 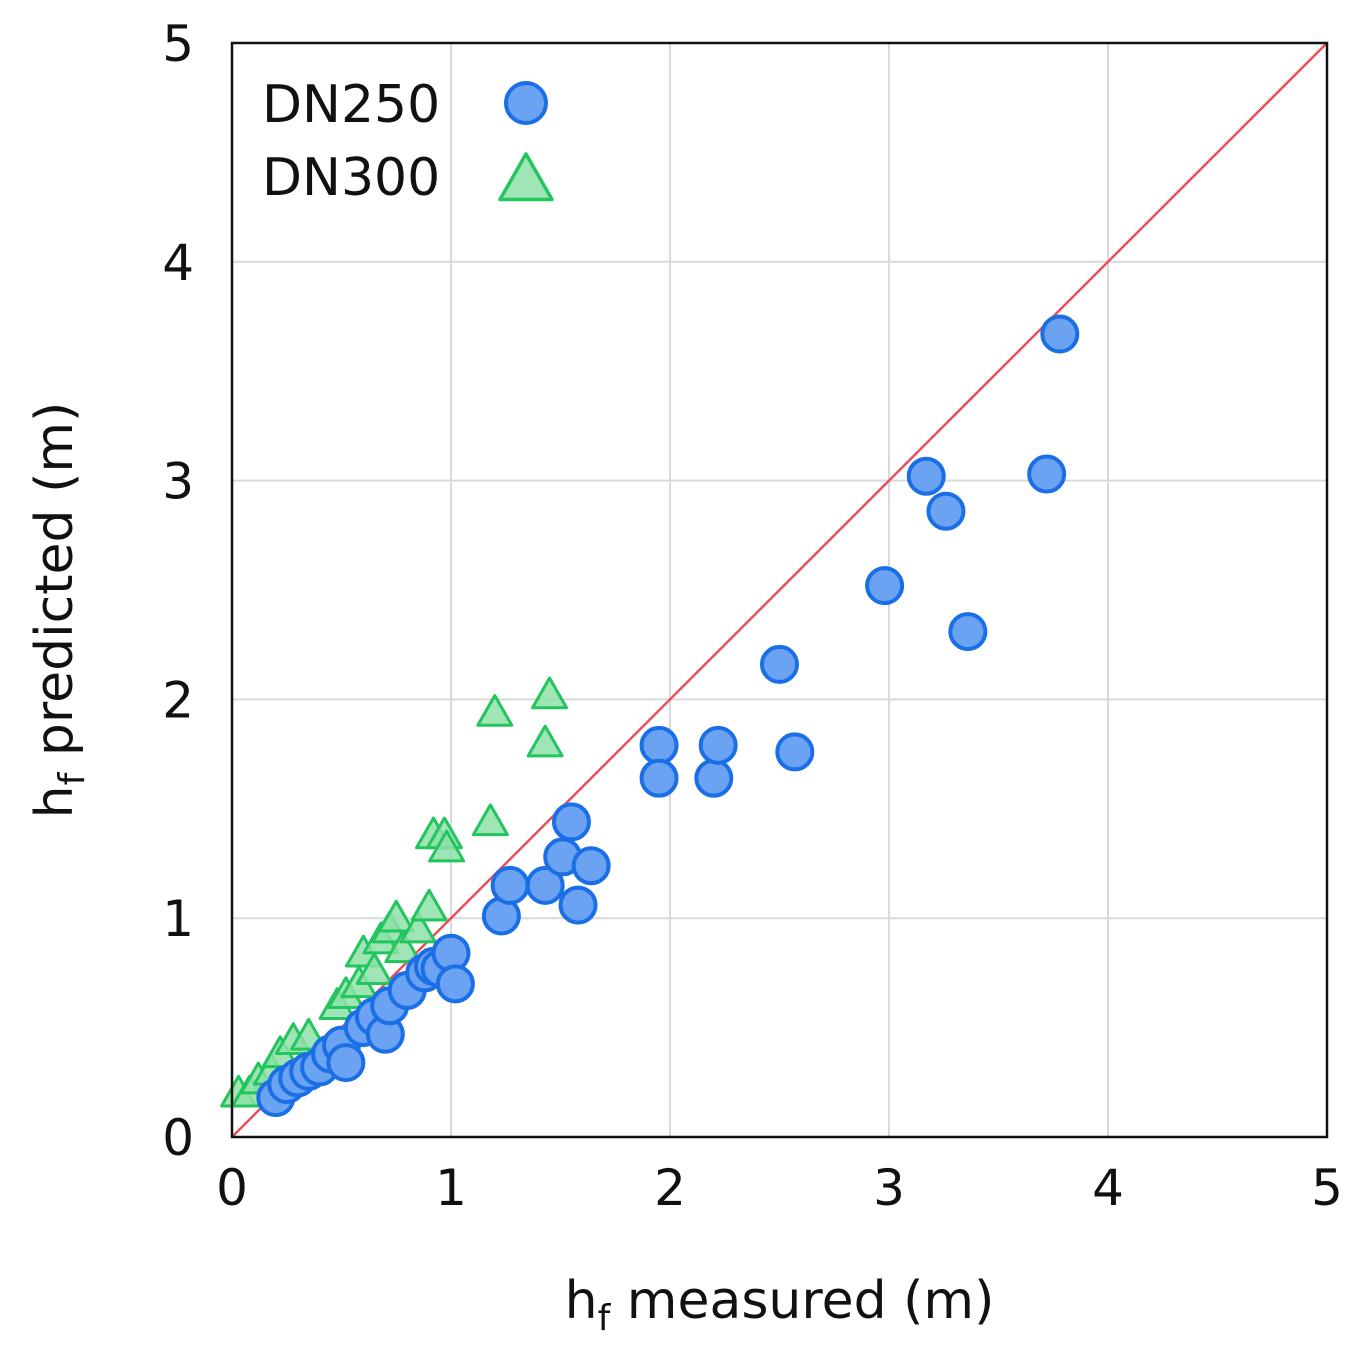 What do you see at coordinates (178, 591) in the screenshot?
I see `y-tick-labels: 0 1 2 3 4 5` at bounding box center [178, 591].